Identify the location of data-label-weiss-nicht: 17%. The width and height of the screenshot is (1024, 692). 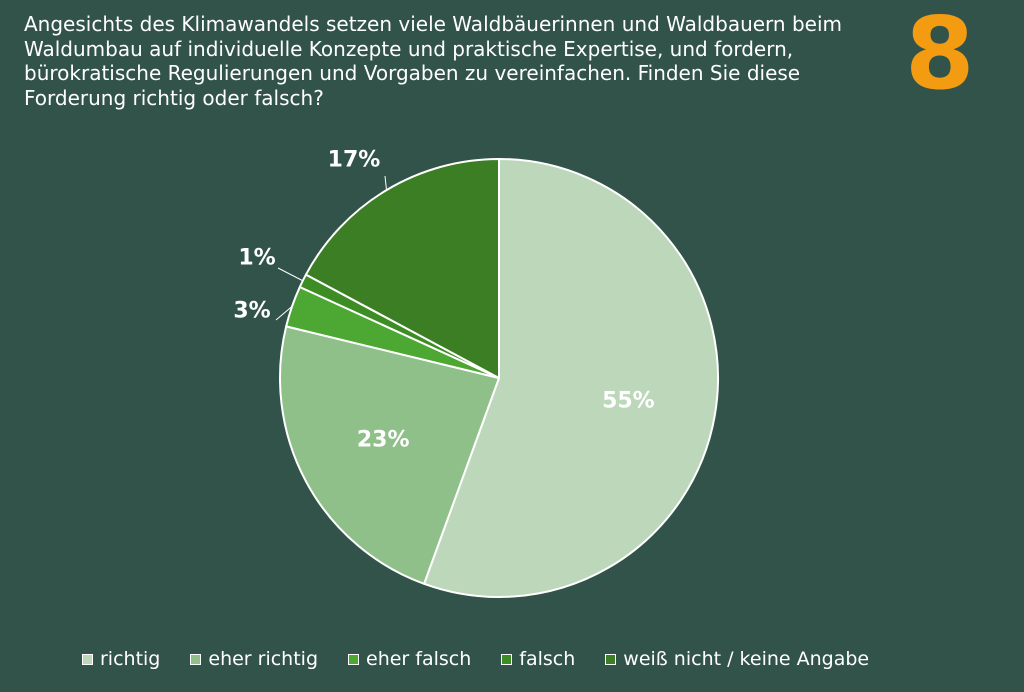
(354, 160).